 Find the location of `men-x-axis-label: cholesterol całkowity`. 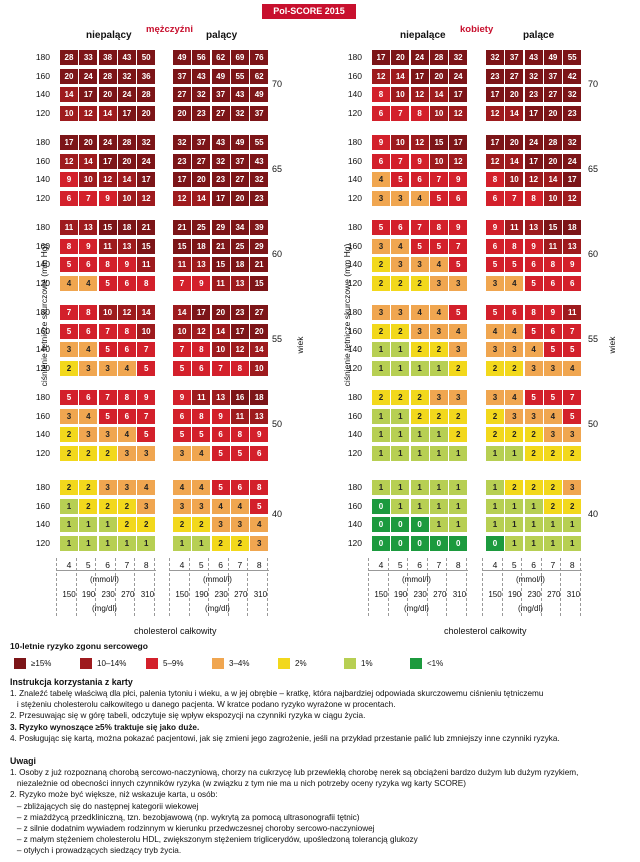

men-x-axis-label: cholesterol całkowity is located at coordinates (175, 631).